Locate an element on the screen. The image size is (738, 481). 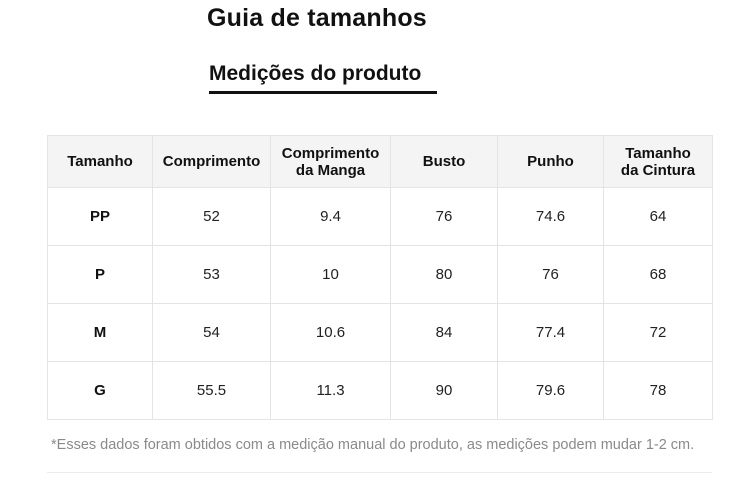
sleeve-length-cell: 9.4 is located at coordinates (330, 216).